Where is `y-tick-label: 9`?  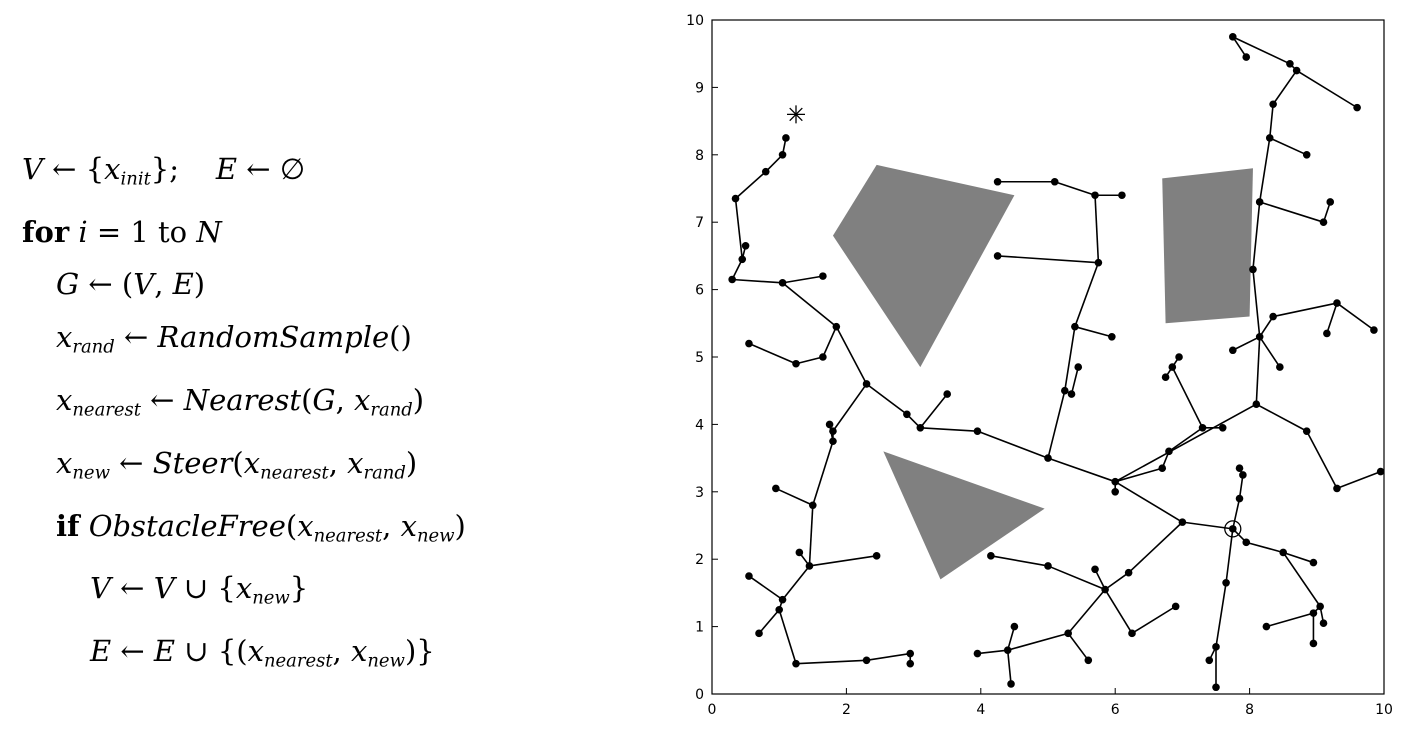
y-tick-label: 9 is located at coordinates (699, 88).